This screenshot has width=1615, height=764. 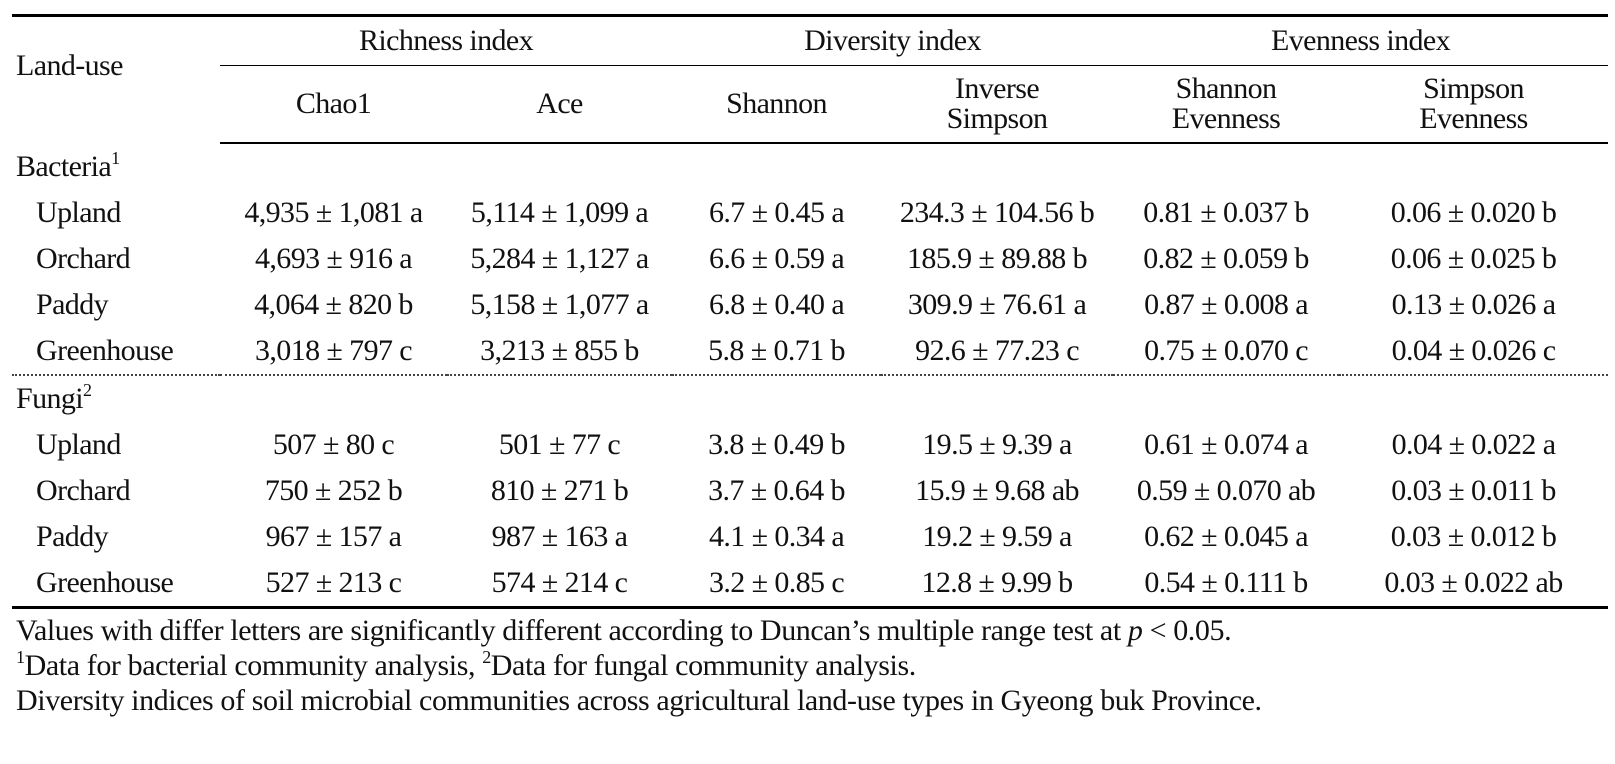 I want to click on table-cell: 574 ± 214 c, so click(x=560, y=584).